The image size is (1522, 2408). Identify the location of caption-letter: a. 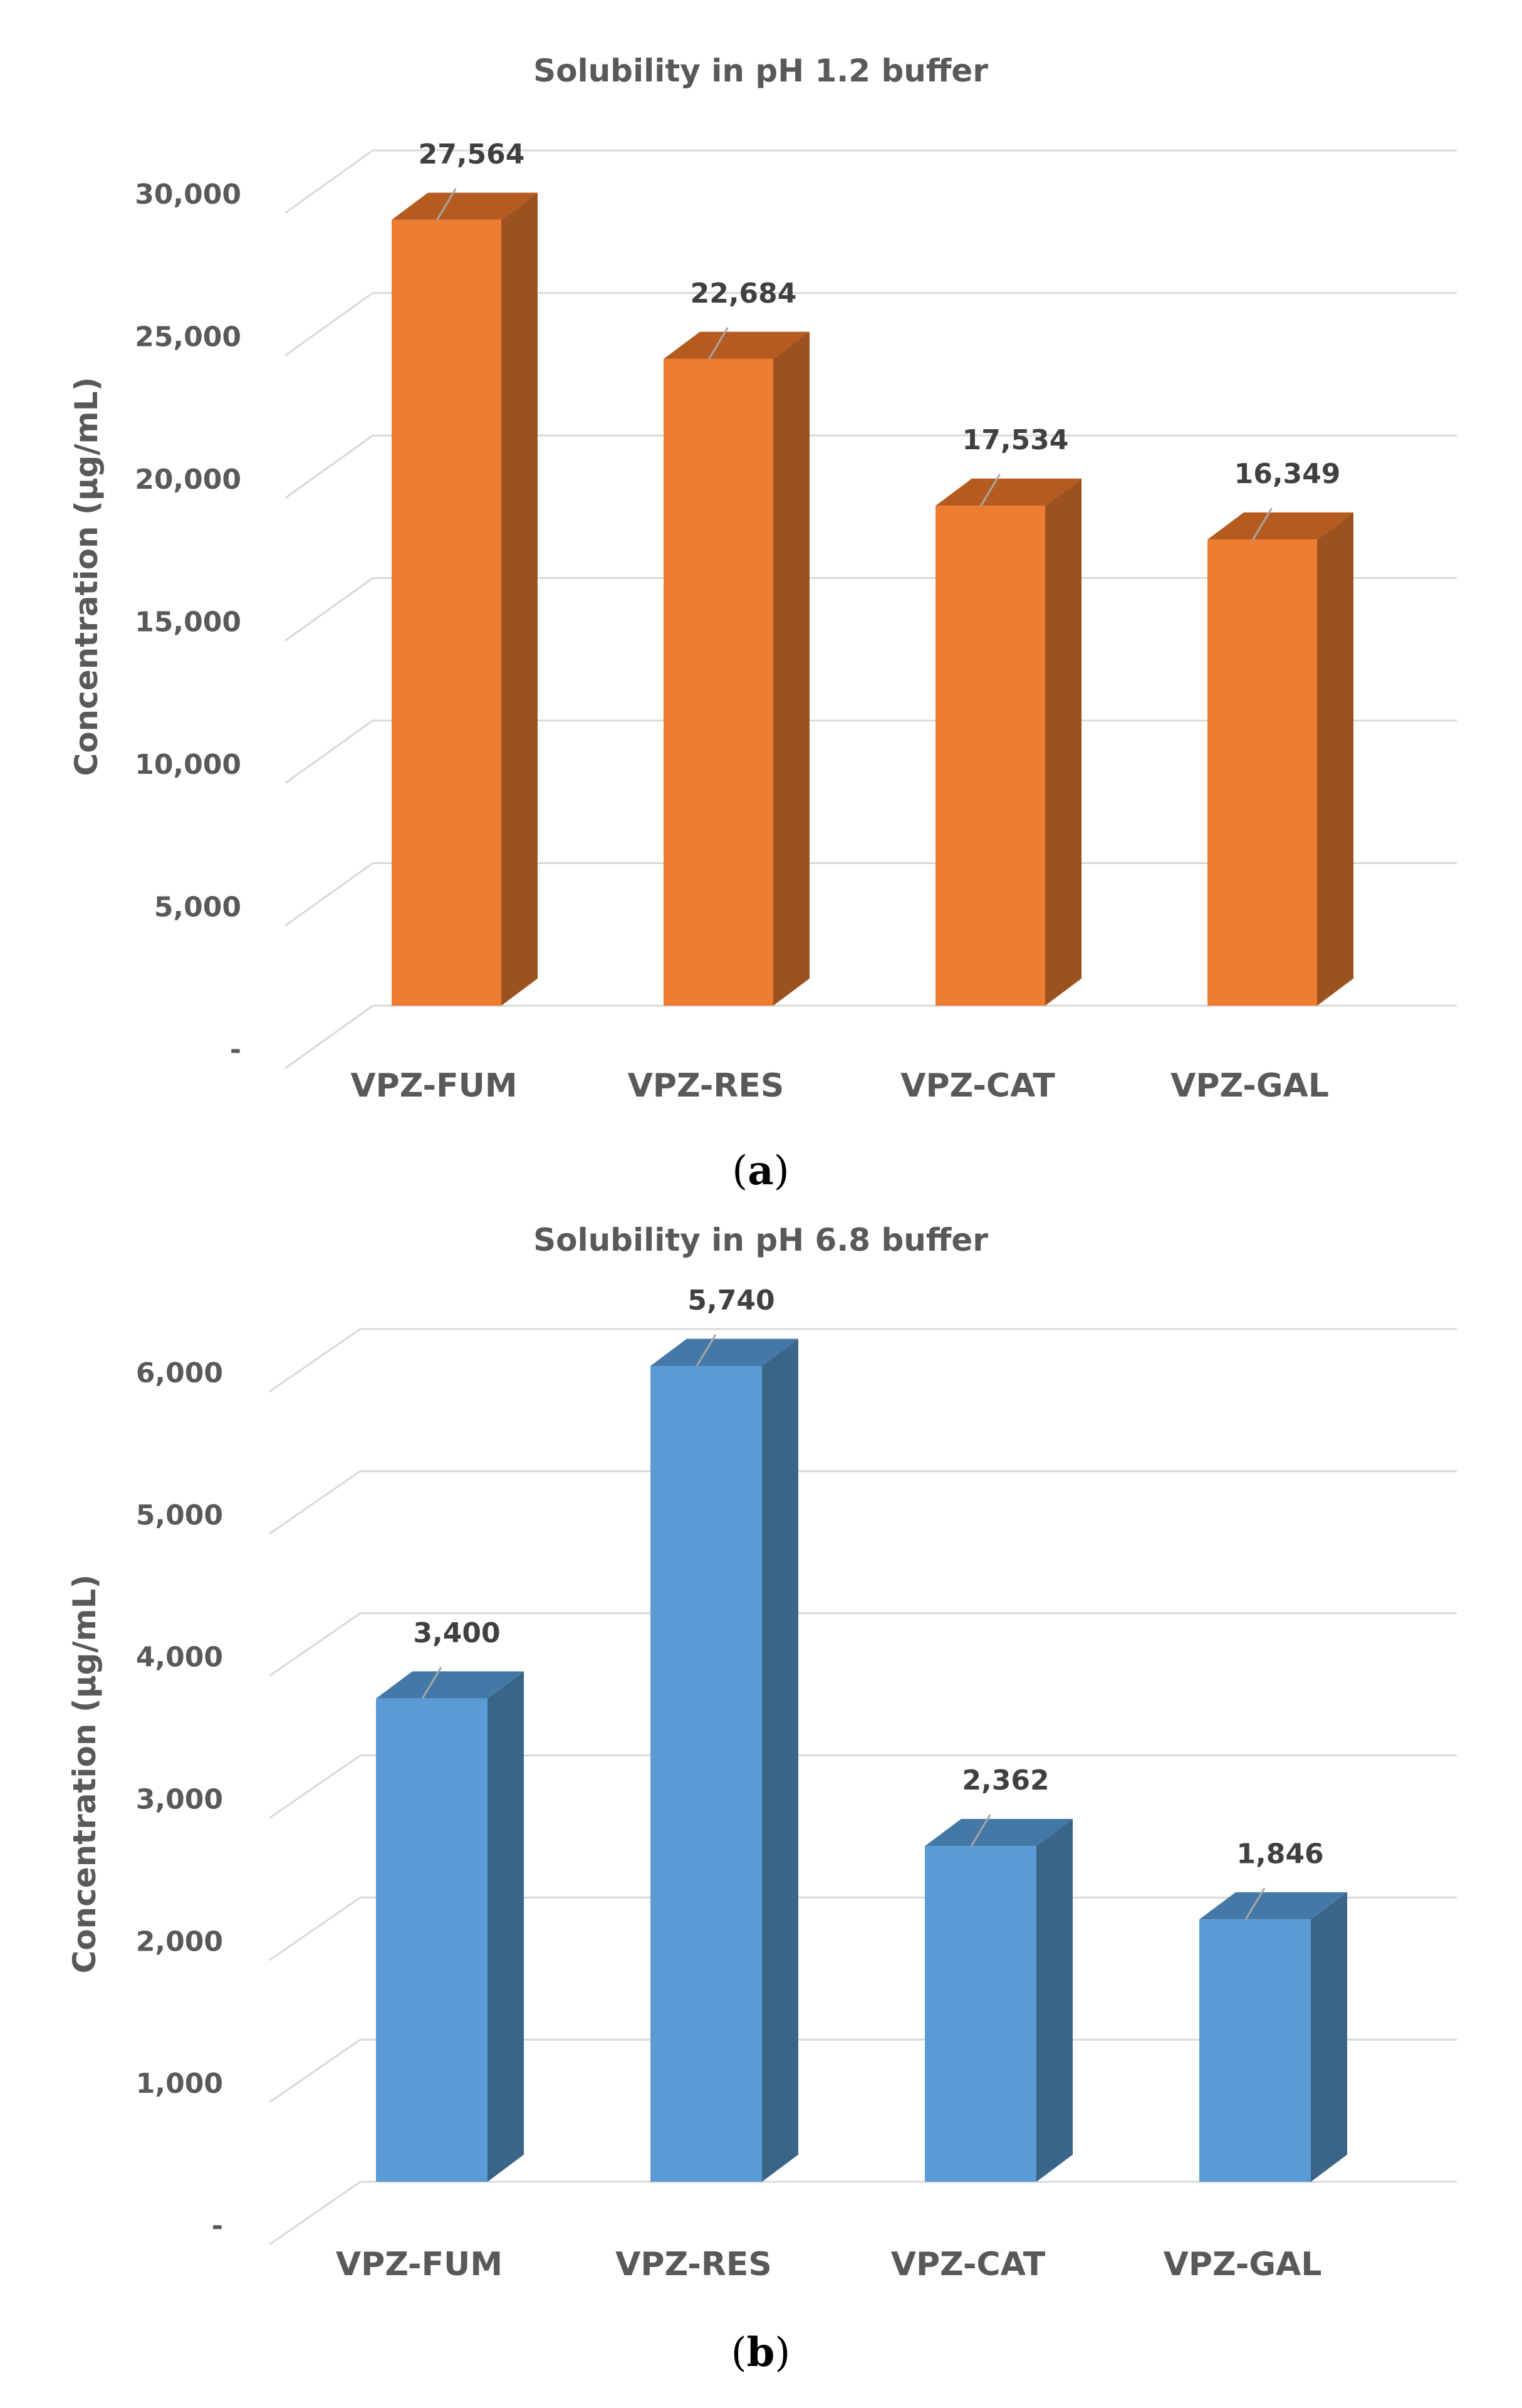
(760, 1170).